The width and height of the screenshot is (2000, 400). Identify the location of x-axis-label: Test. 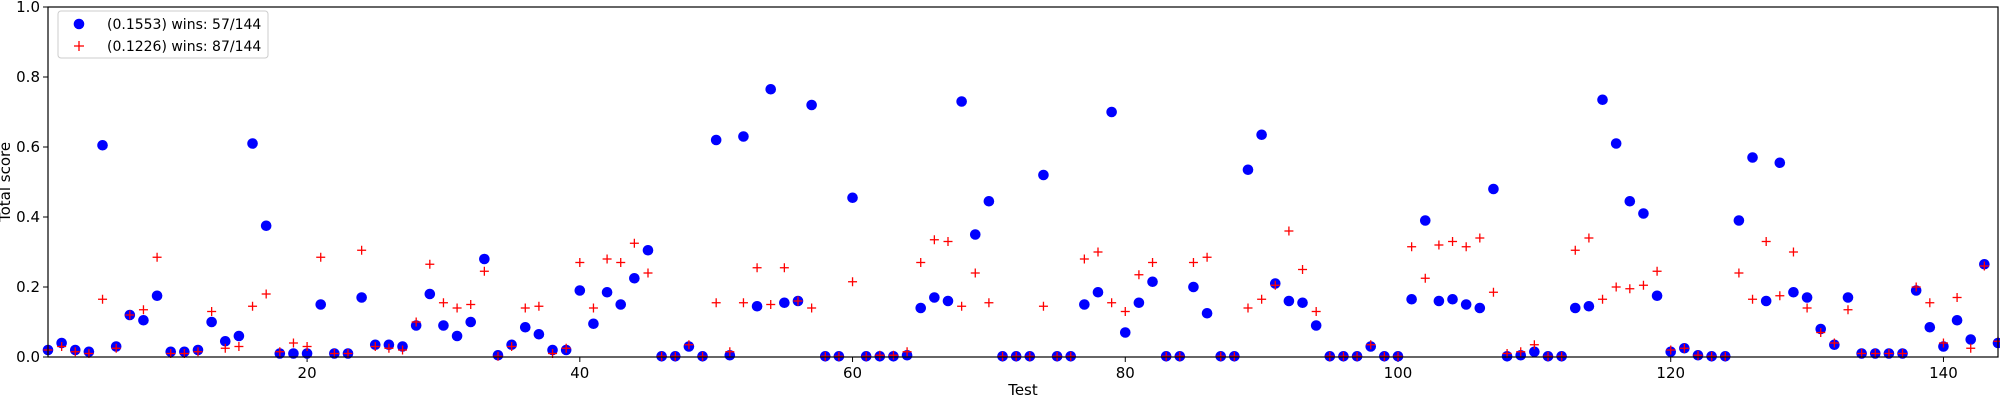
(1022, 390).